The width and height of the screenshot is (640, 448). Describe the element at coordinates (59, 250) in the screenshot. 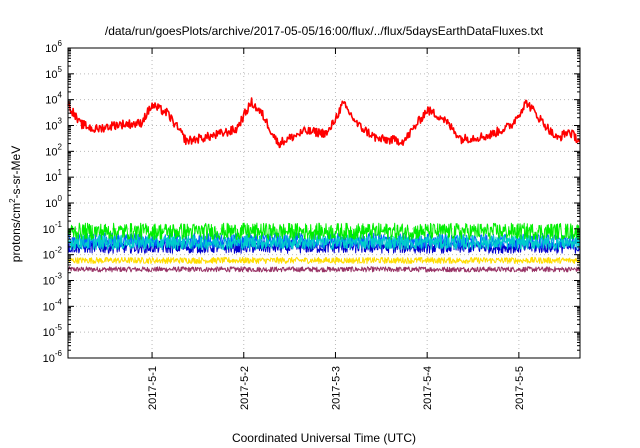

I see `y-tick-exponent: -2` at that location.